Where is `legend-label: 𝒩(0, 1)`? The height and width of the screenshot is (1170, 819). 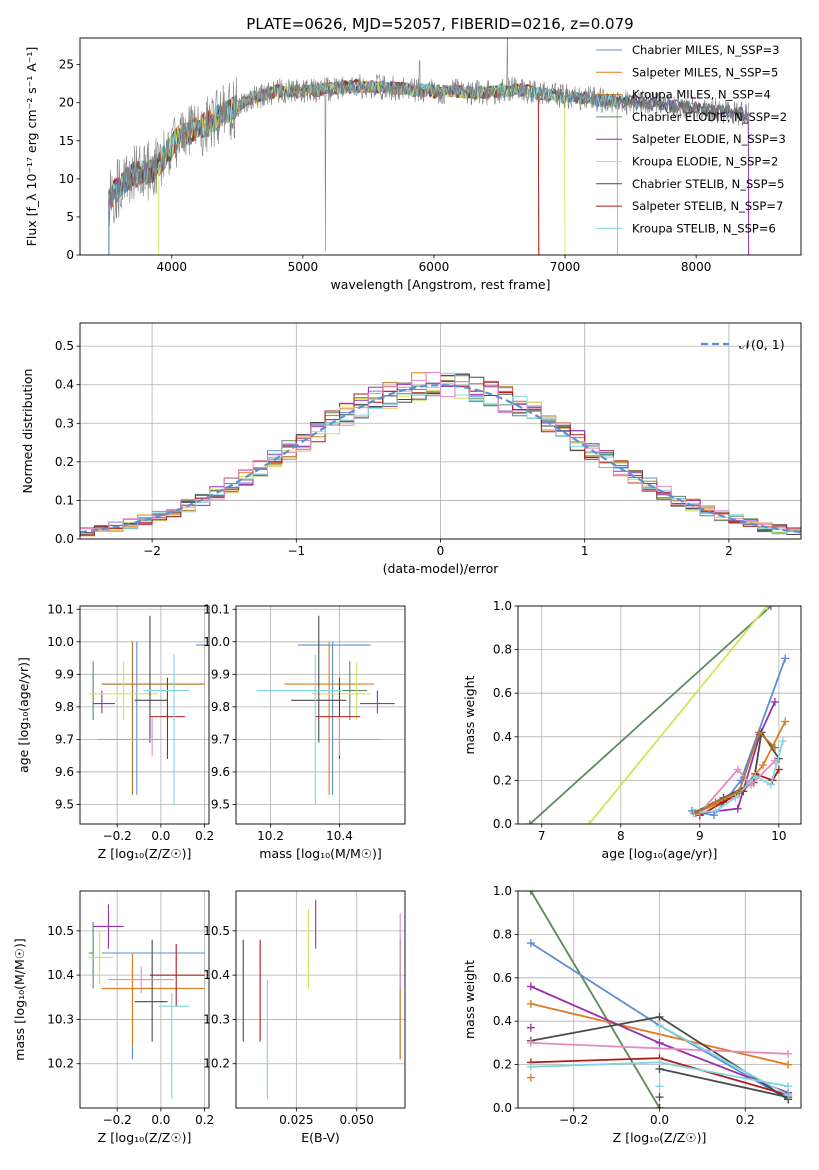 legend-label: 𝒩(0, 1) is located at coordinates (762, 344).